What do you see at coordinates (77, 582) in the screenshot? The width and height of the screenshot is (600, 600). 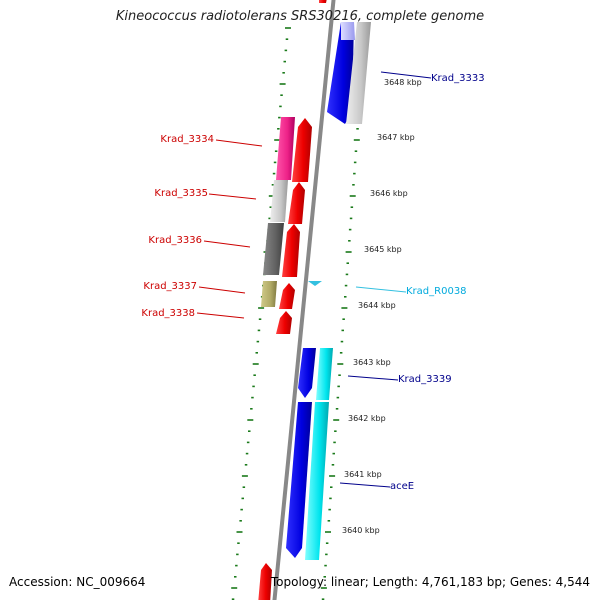 I see `accession-text: Accession: NC_009664` at bounding box center [77, 582].